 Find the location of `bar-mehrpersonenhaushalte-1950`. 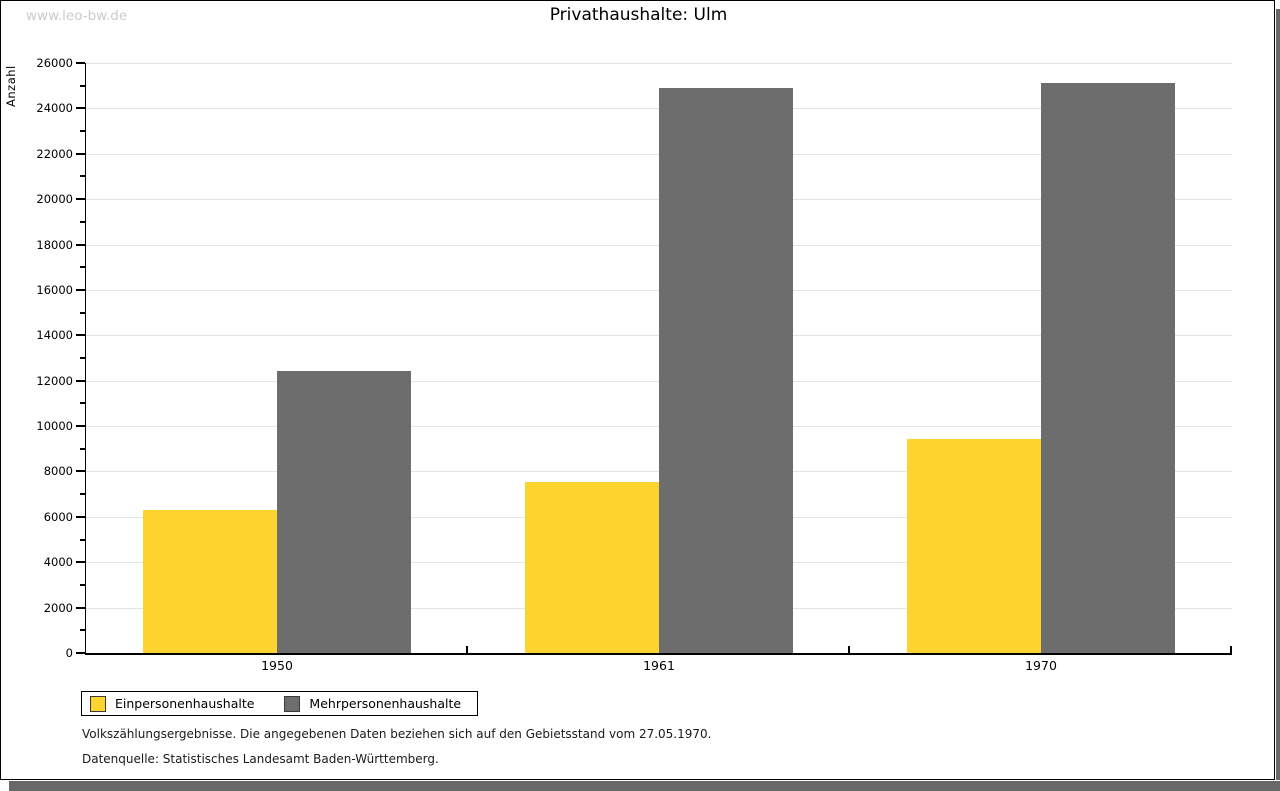

bar-mehrpersonenhaushalte-1950 is located at coordinates (344, 512).